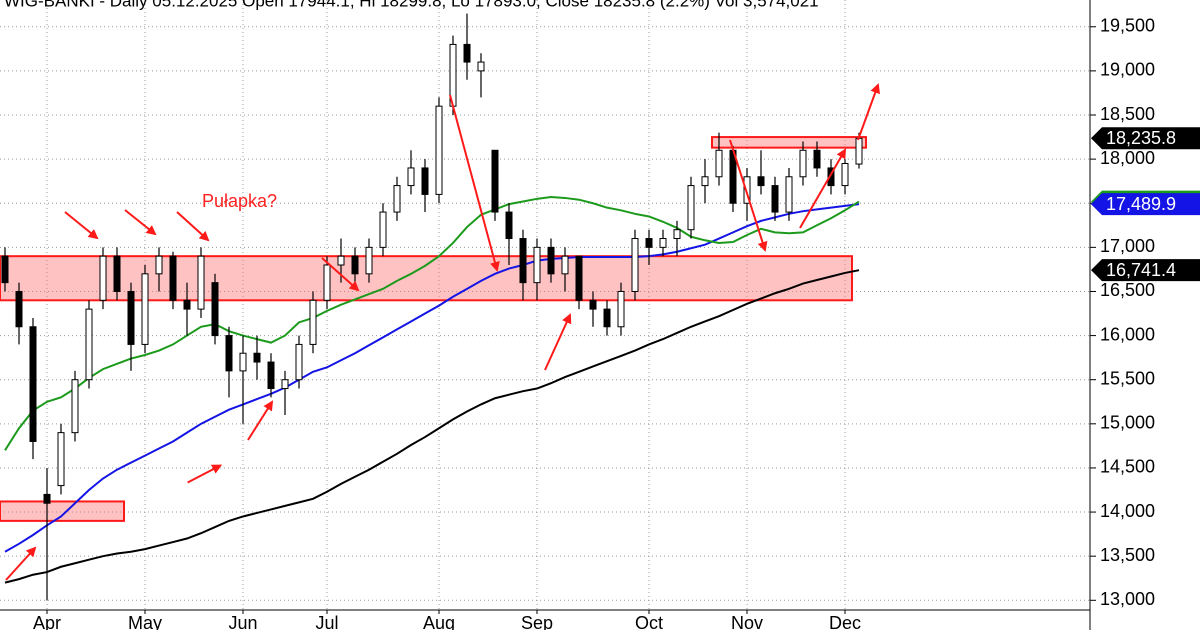  What do you see at coordinates (1127, 599) in the screenshot?
I see `y-tick-label: 13,000` at bounding box center [1127, 599].